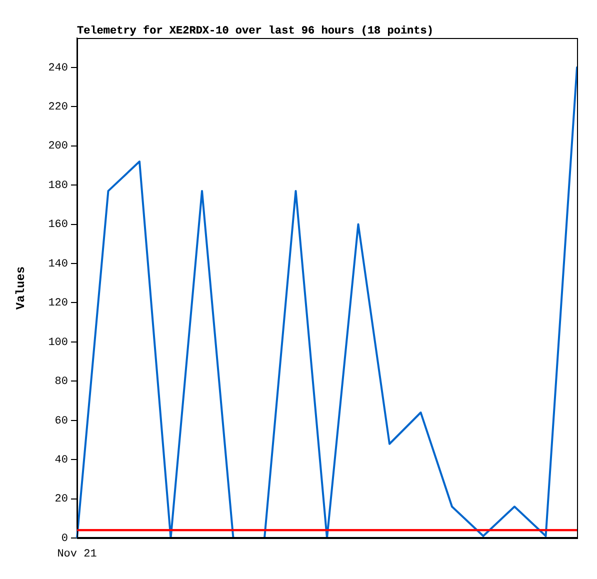 The width and height of the screenshot is (597, 579). I want to click on y-tick-label: 100, so click(58, 342).